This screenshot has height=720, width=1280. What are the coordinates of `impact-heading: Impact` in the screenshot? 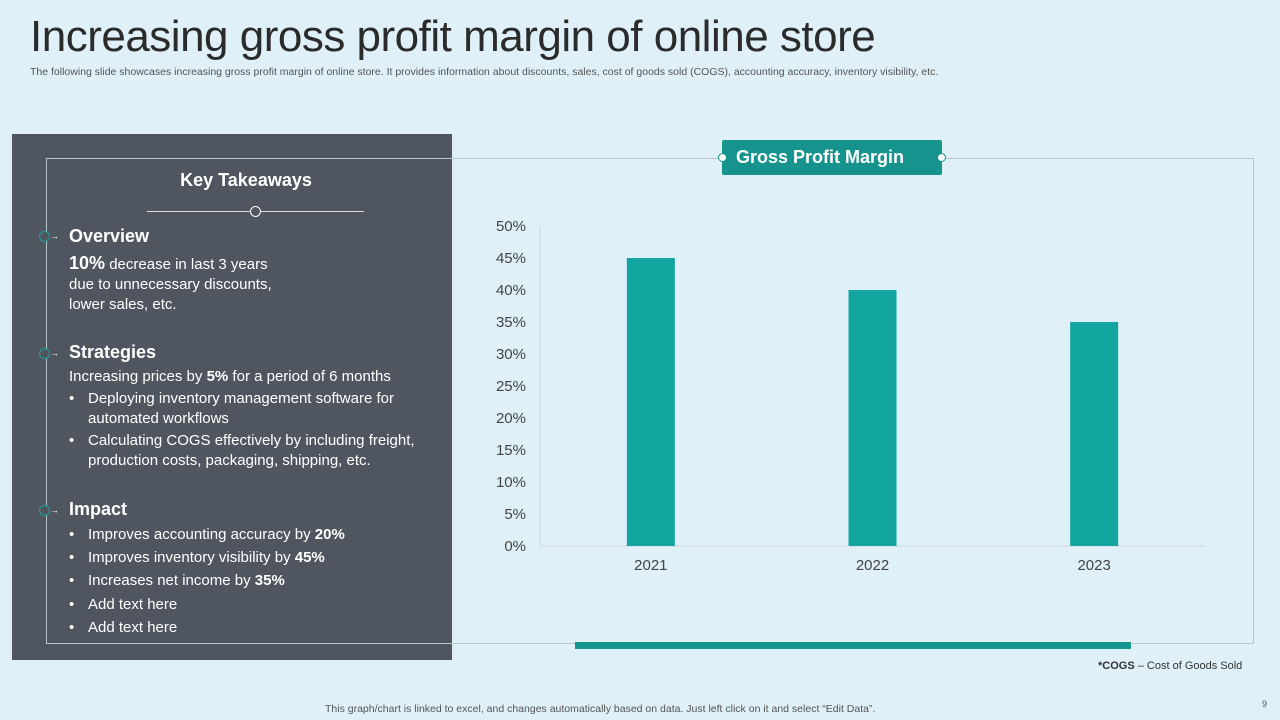 It's located at (98, 509).